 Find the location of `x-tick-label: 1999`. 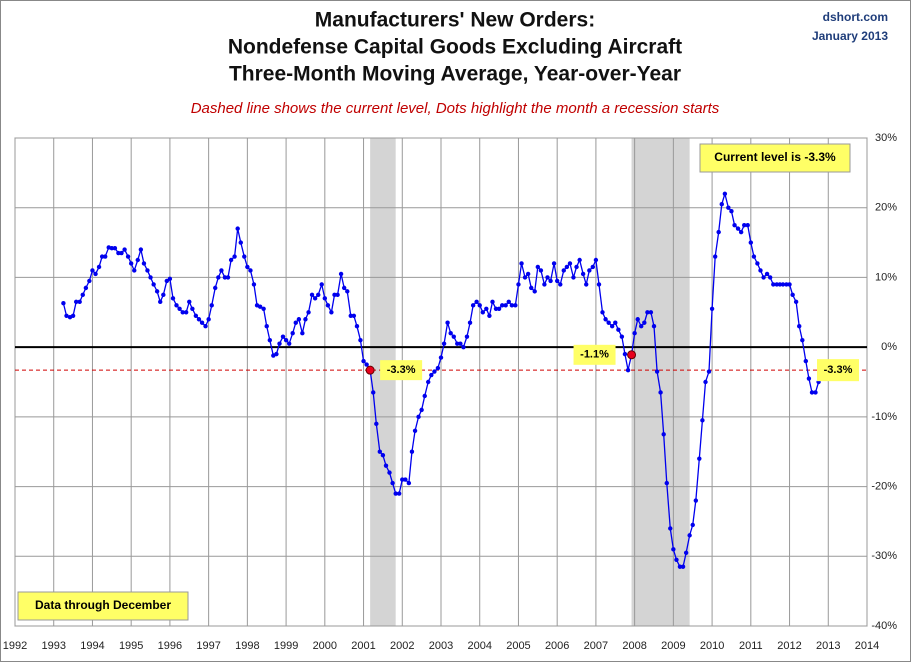

x-tick-label: 1999 is located at coordinates (286, 646).